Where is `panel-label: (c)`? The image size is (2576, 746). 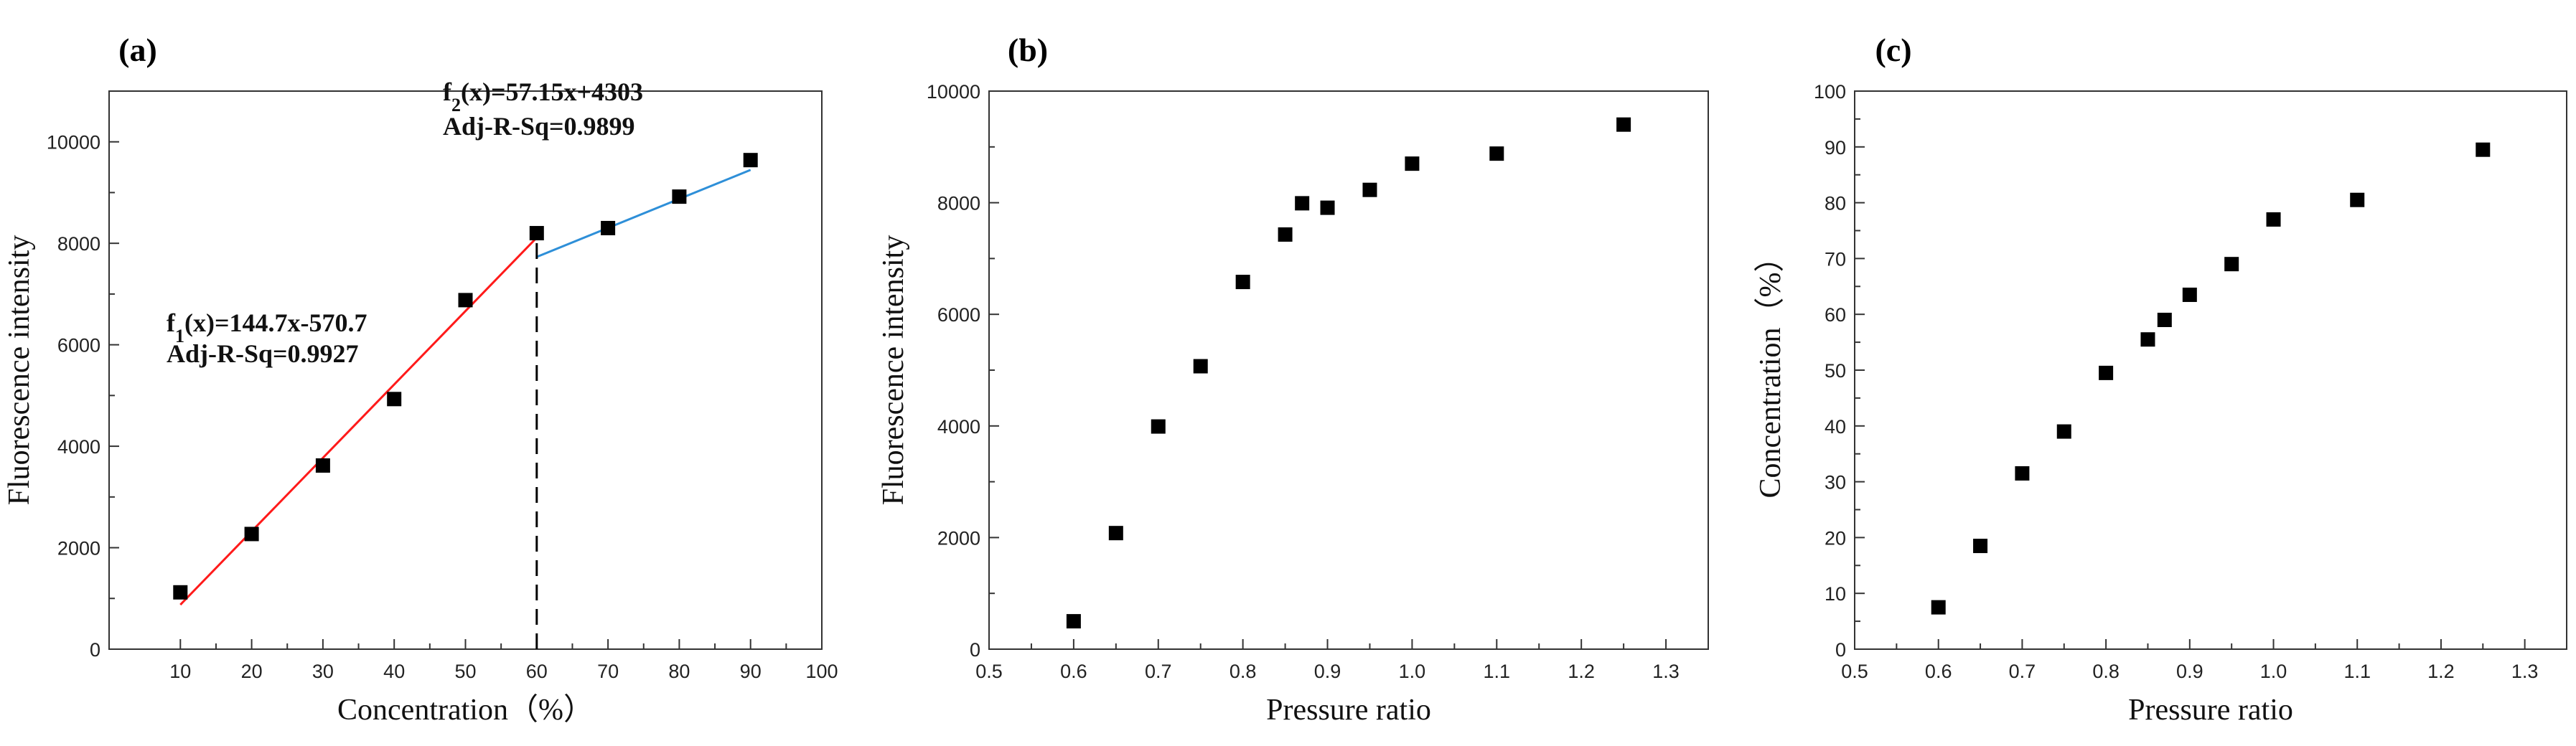
panel-label: (c) is located at coordinates (1893, 50).